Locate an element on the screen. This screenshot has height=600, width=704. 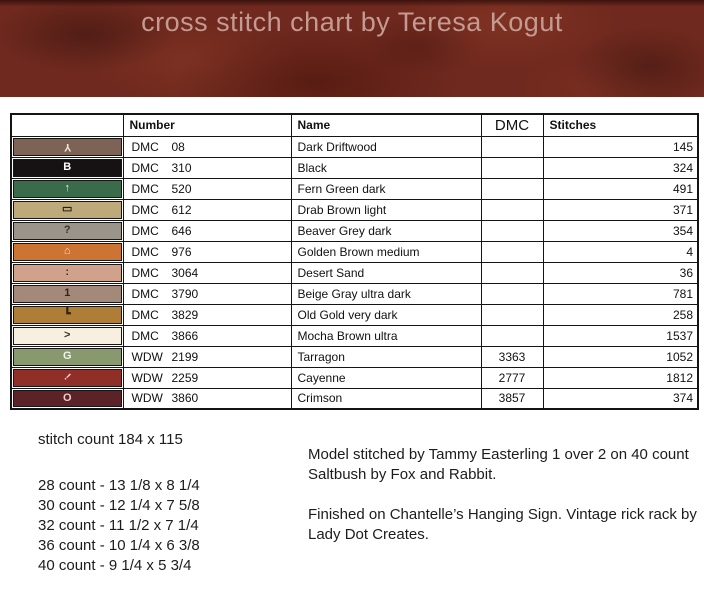
table-row: : DMC 3064 Desert Sand 36 is located at coordinates (354, 272).